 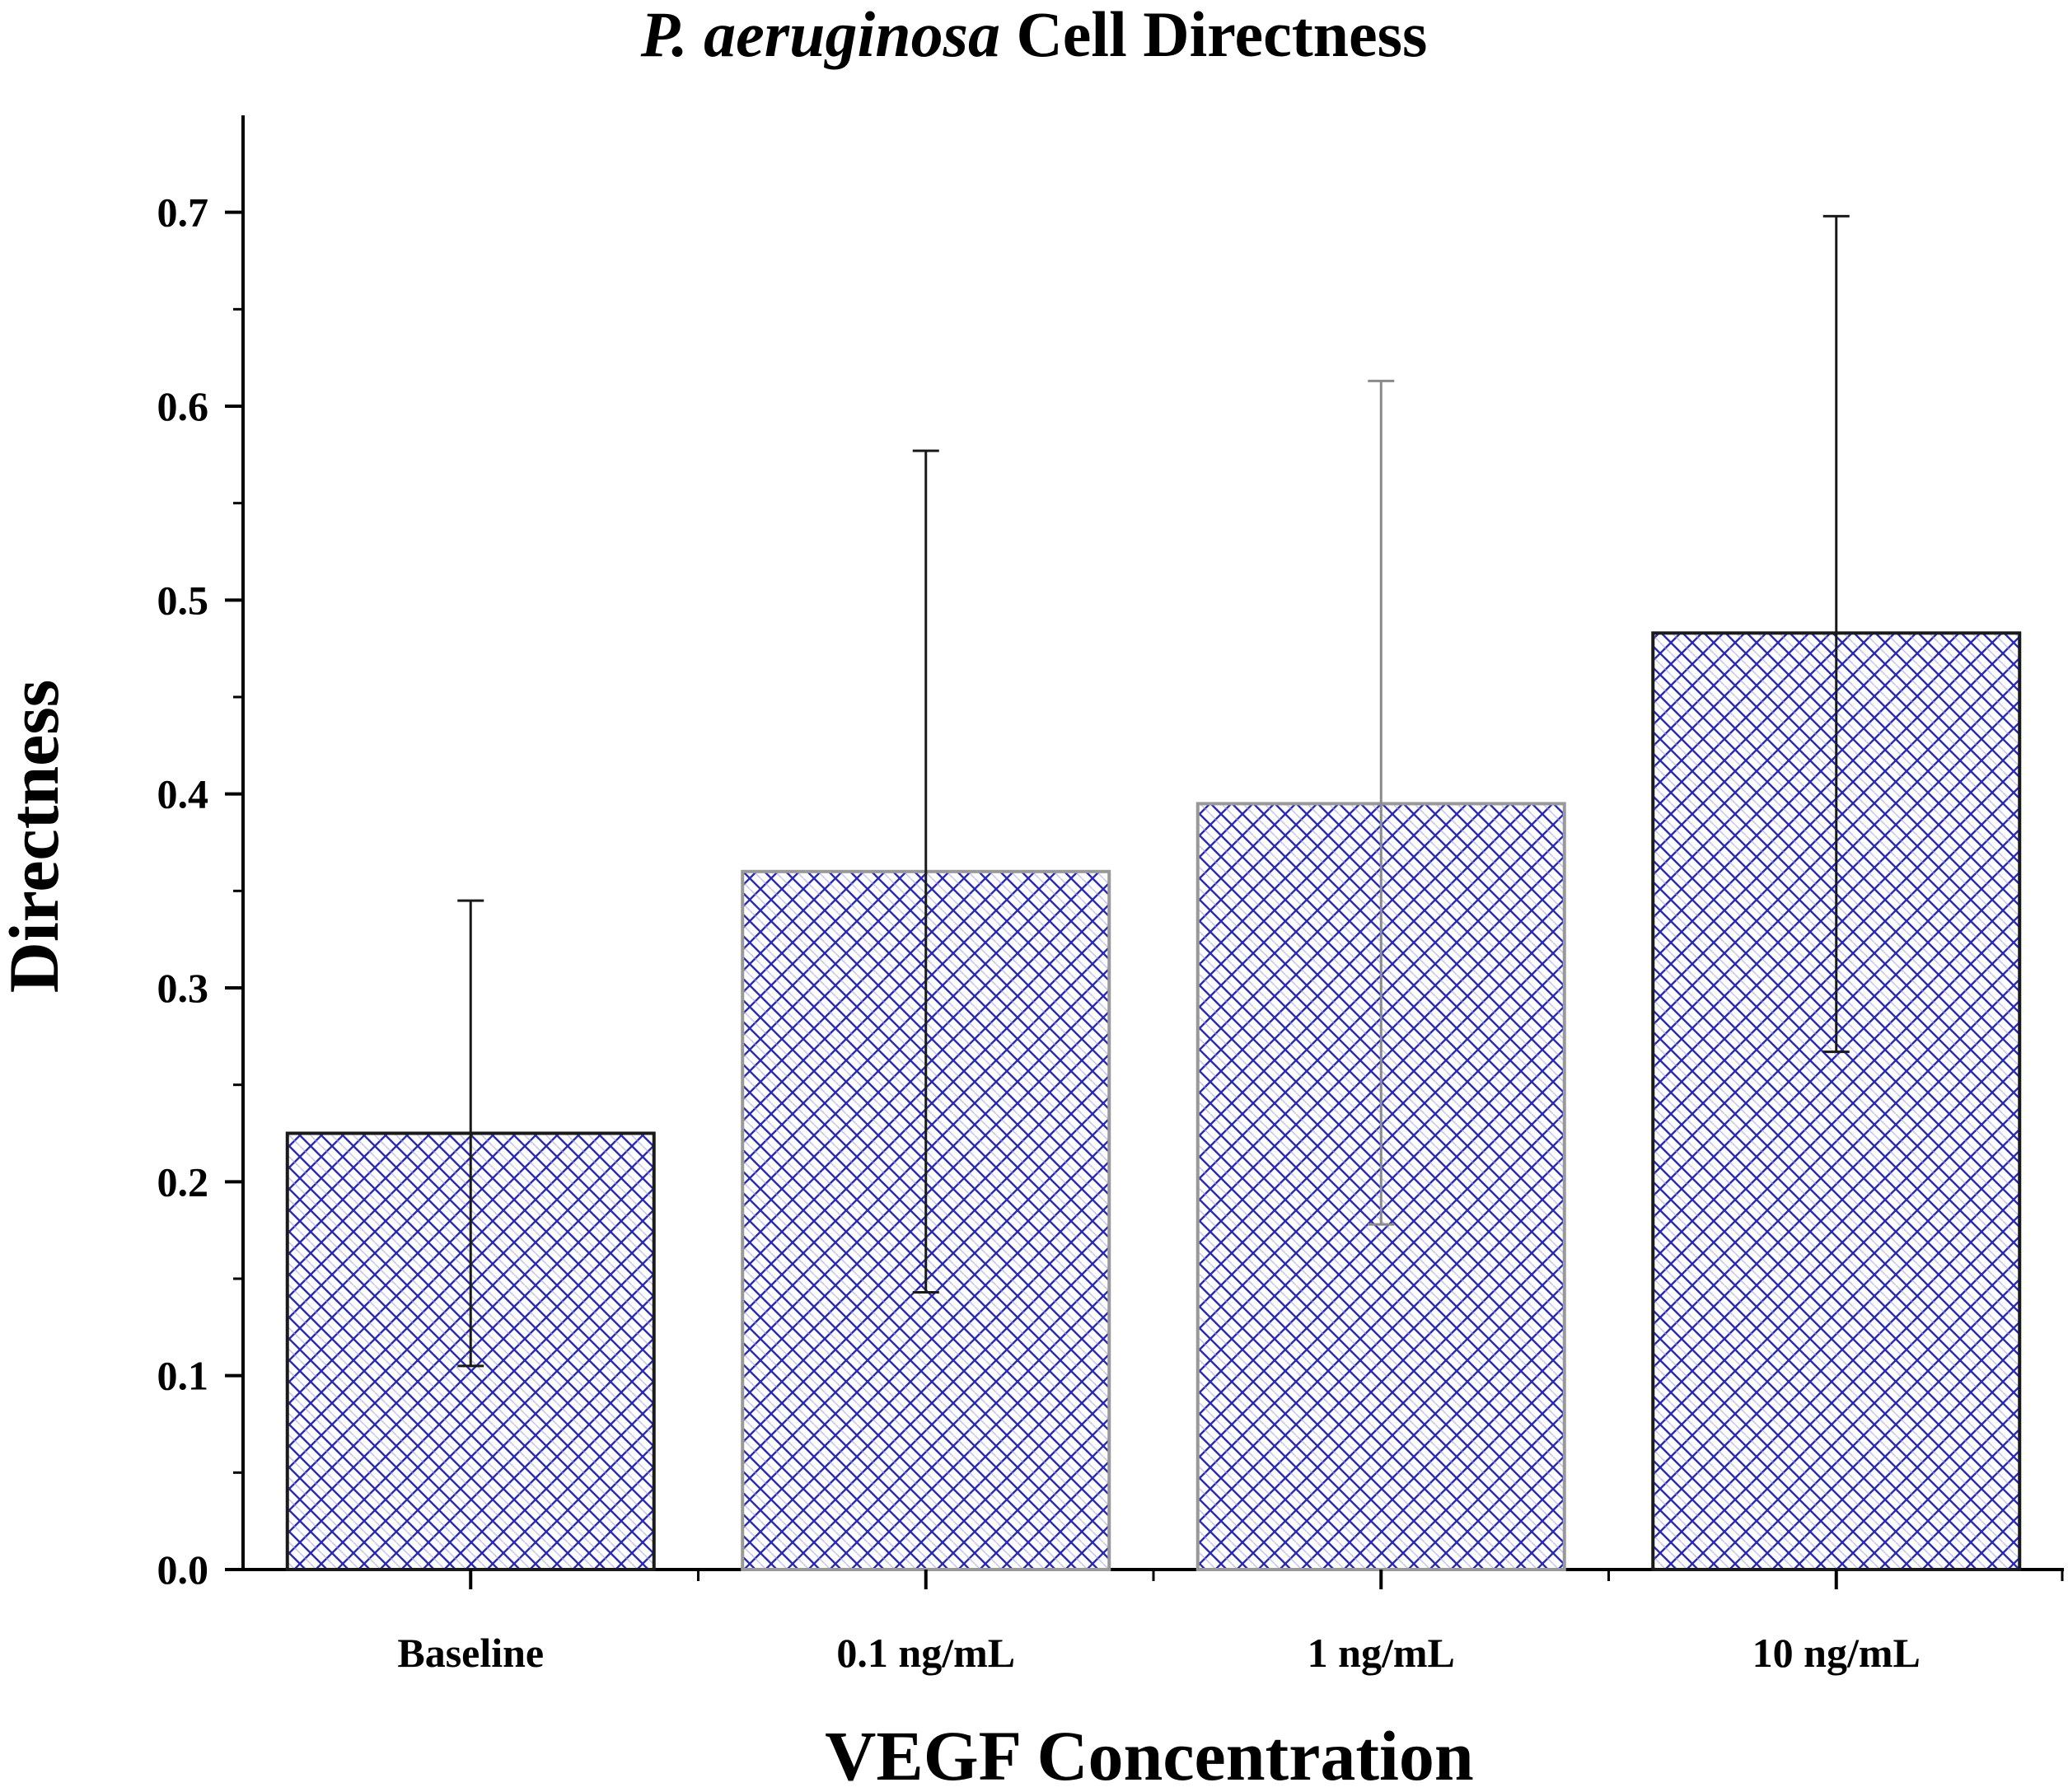 What do you see at coordinates (183, 988) in the screenshot?
I see `y-tick-label: 0.3` at bounding box center [183, 988].